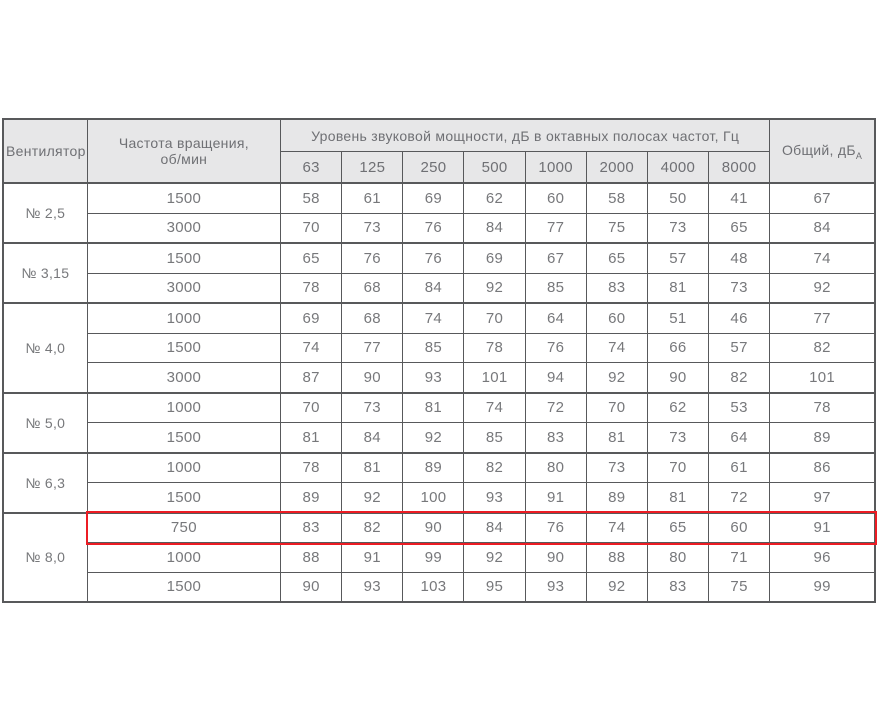 This screenshot has height=719, width=878. Describe the element at coordinates (433, 347) in the screenshot. I see `spl-value-cell-250hz: 85` at that location.